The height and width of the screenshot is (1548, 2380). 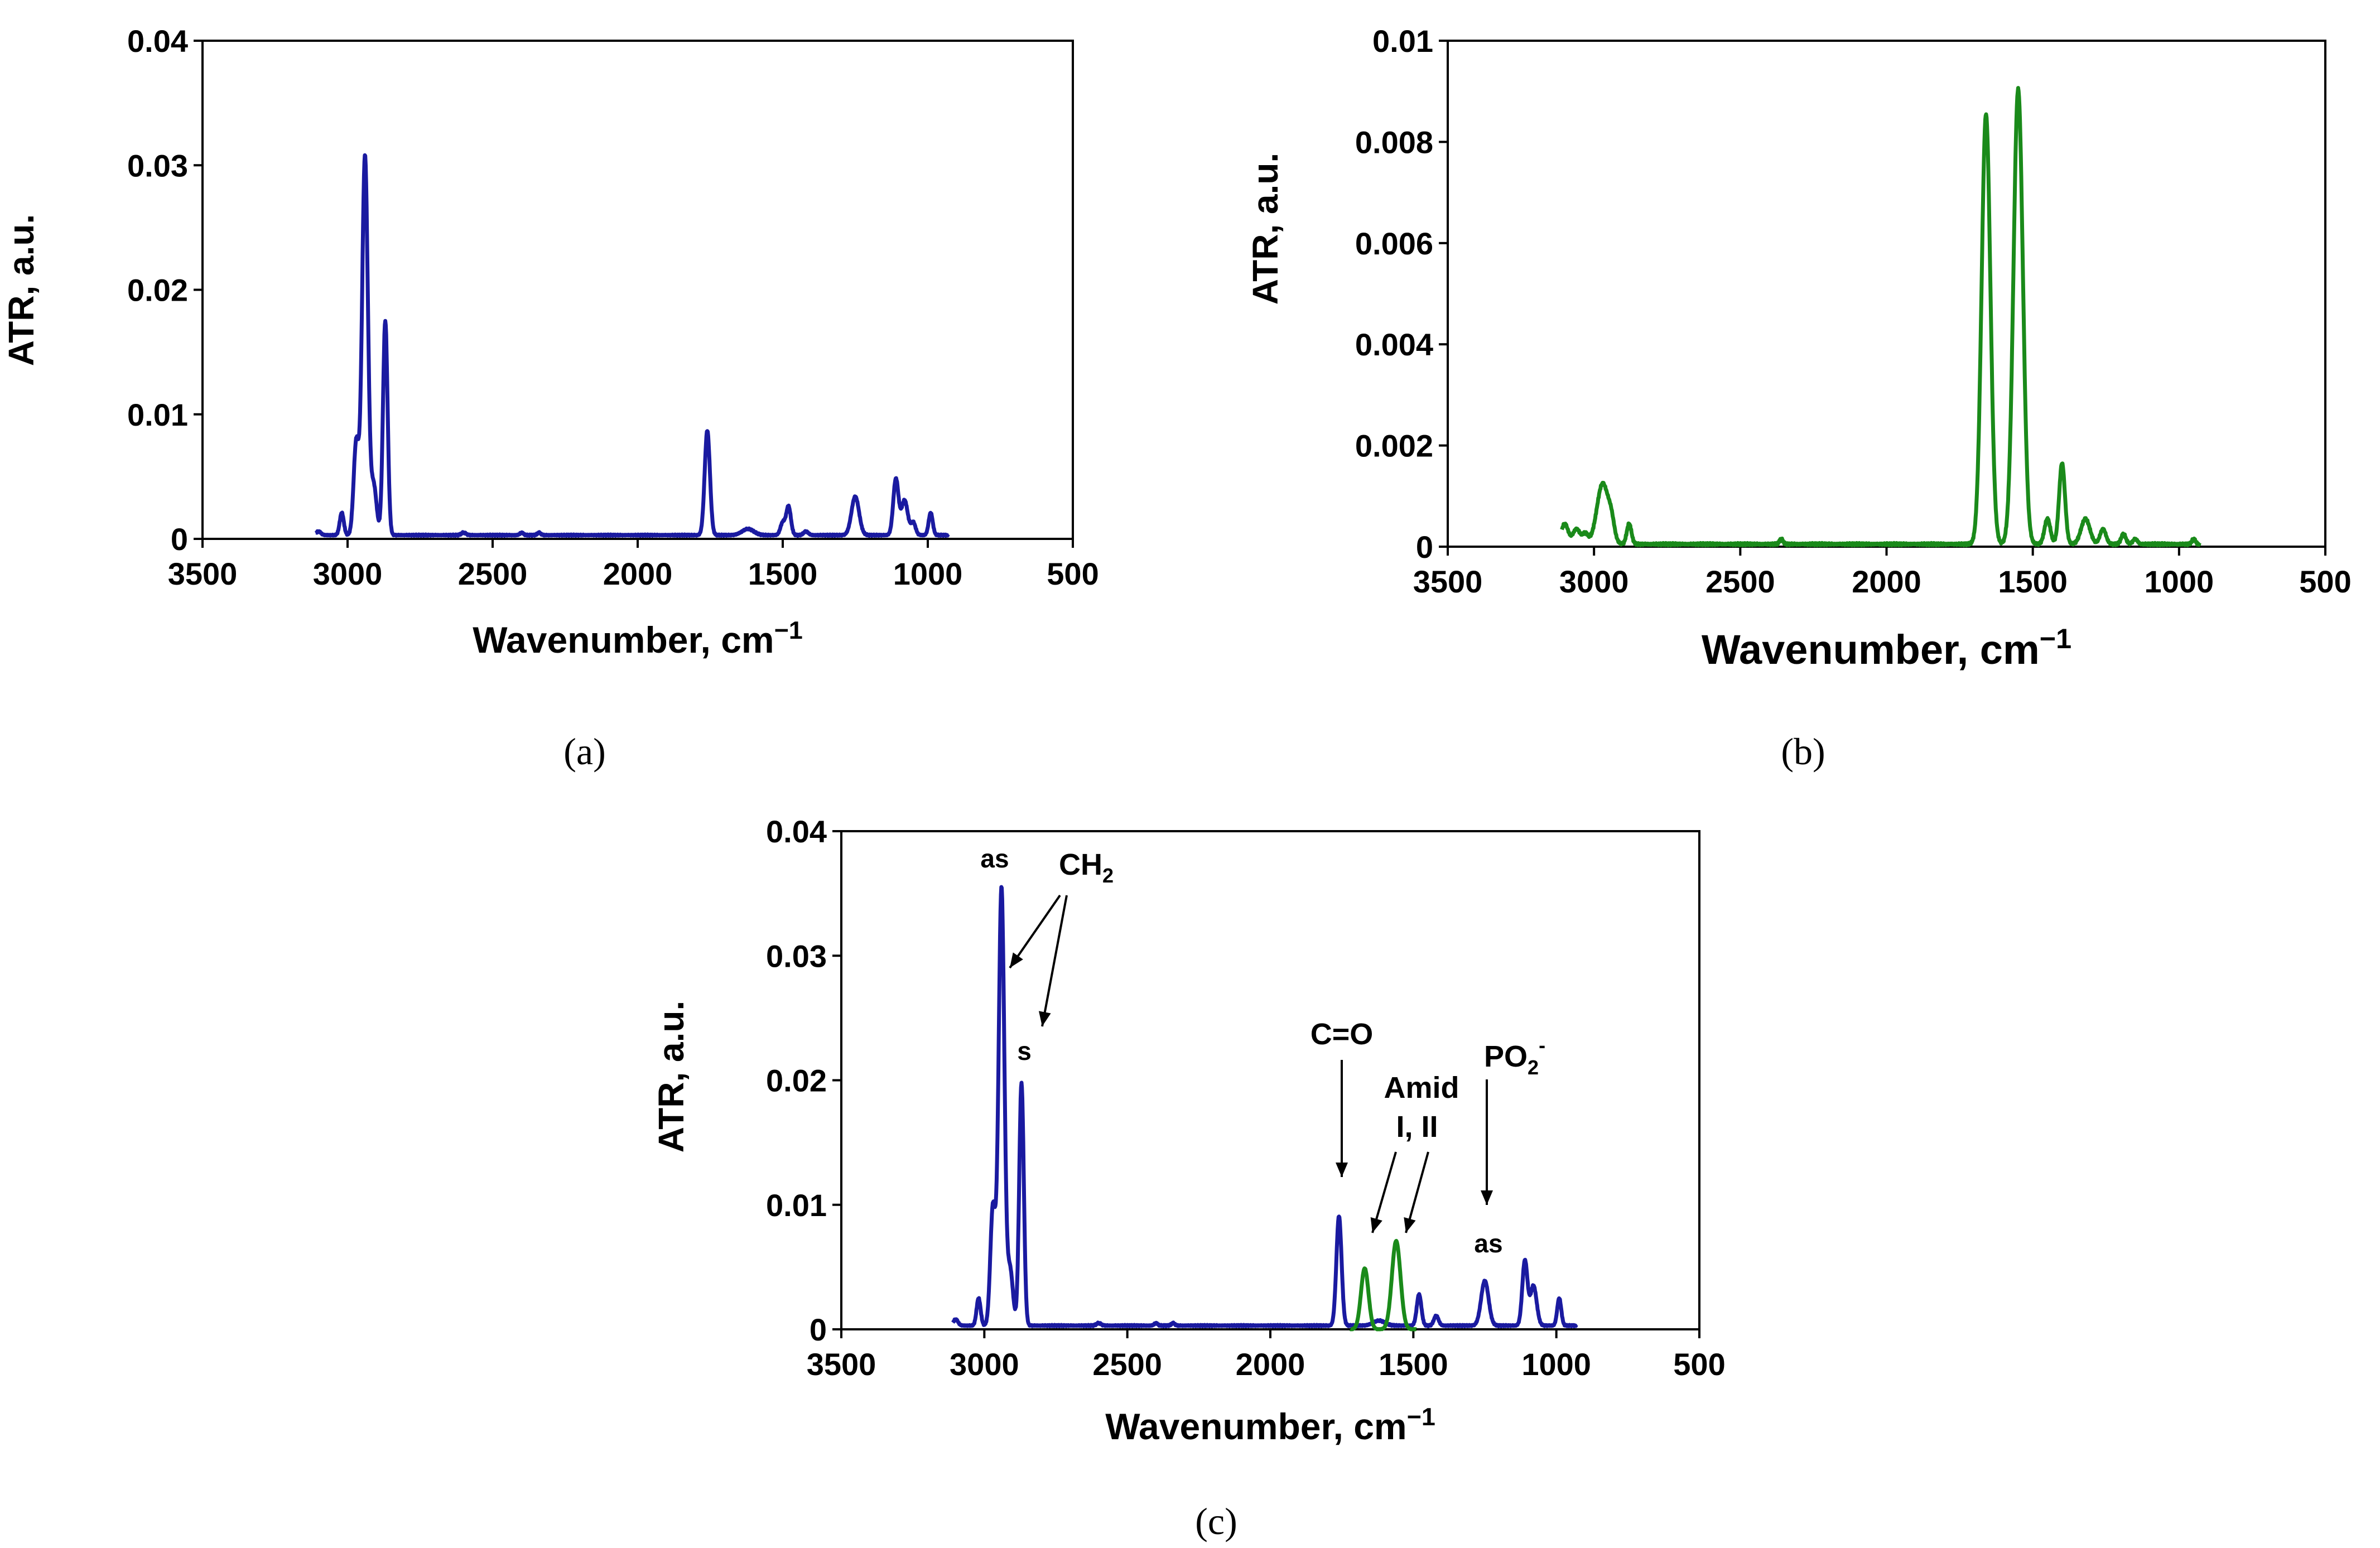 What do you see at coordinates (2325, 581) in the screenshot?
I see `x-tick-label-b-6: 500` at bounding box center [2325, 581].